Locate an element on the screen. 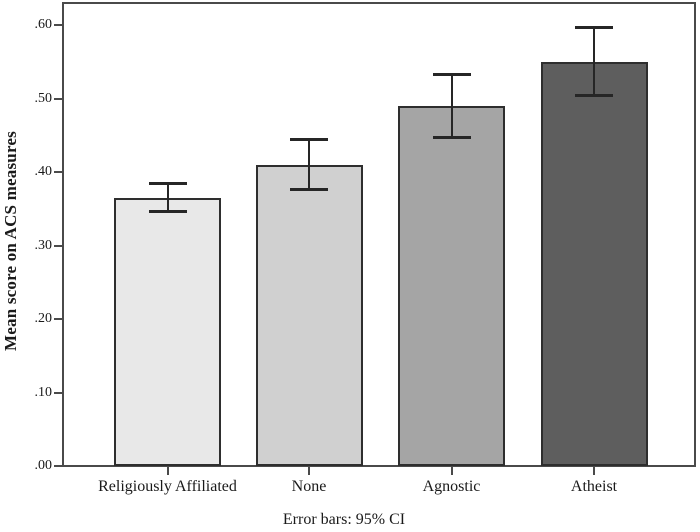 The image size is (700, 532). y-tick-label: .50 is located at coordinates (43, 98).